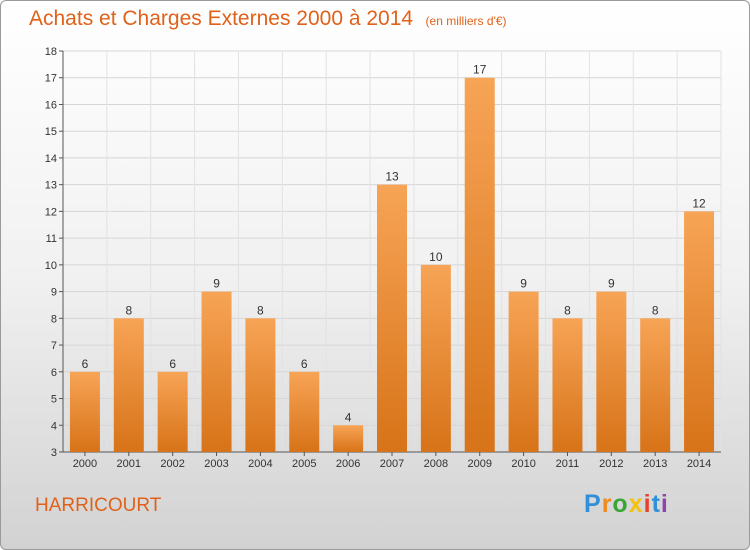 This screenshot has height=550, width=750. Describe the element at coordinates (54, 400) in the screenshot. I see `y-tick-label: 5` at that location.